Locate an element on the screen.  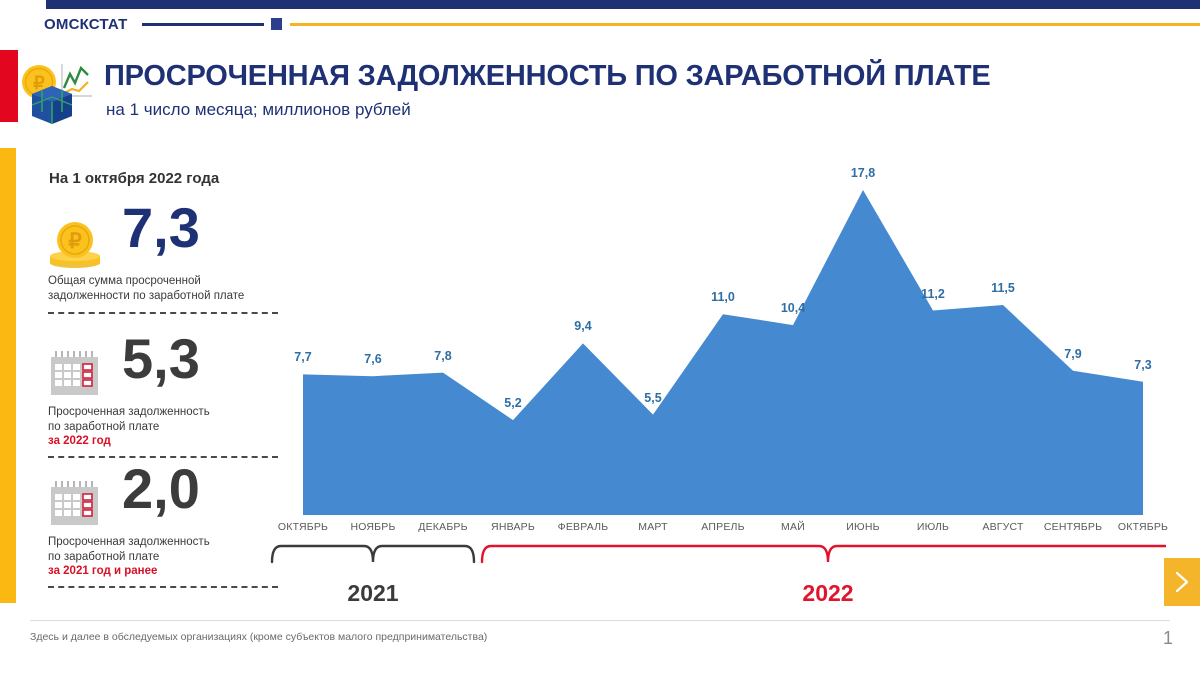
next-slide-button is located at coordinates (1182, 582).